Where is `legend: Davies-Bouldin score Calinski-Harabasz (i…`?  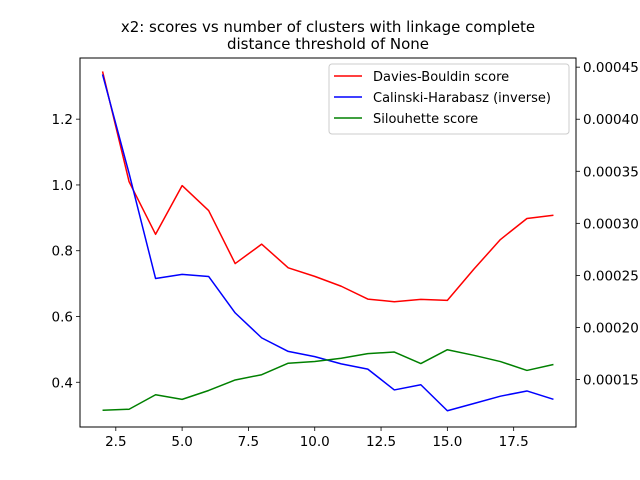
legend: Davies-Bouldin score Calinski-Harabasz (i… is located at coordinates (449, 99).